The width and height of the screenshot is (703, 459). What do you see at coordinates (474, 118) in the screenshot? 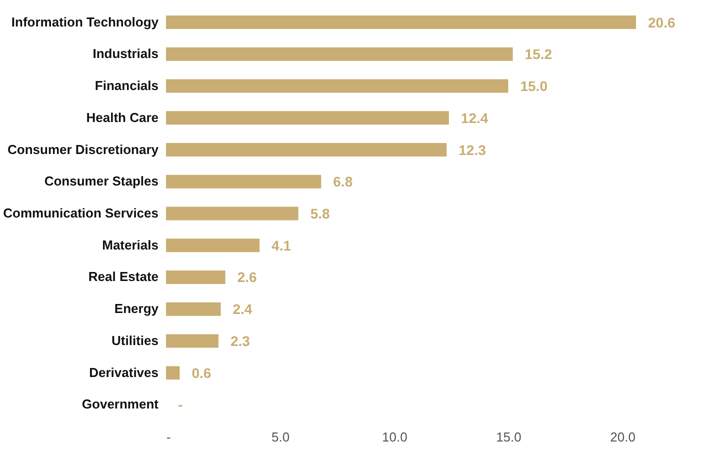
I see `data-label: 12.4` at bounding box center [474, 118].